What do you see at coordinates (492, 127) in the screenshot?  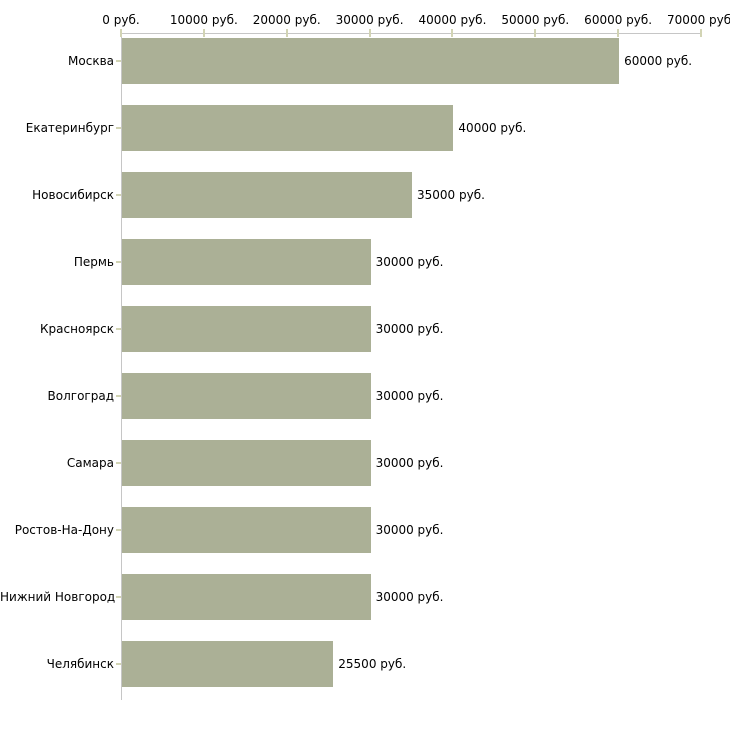 I see `value-label: 40000 руб.` at bounding box center [492, 127].